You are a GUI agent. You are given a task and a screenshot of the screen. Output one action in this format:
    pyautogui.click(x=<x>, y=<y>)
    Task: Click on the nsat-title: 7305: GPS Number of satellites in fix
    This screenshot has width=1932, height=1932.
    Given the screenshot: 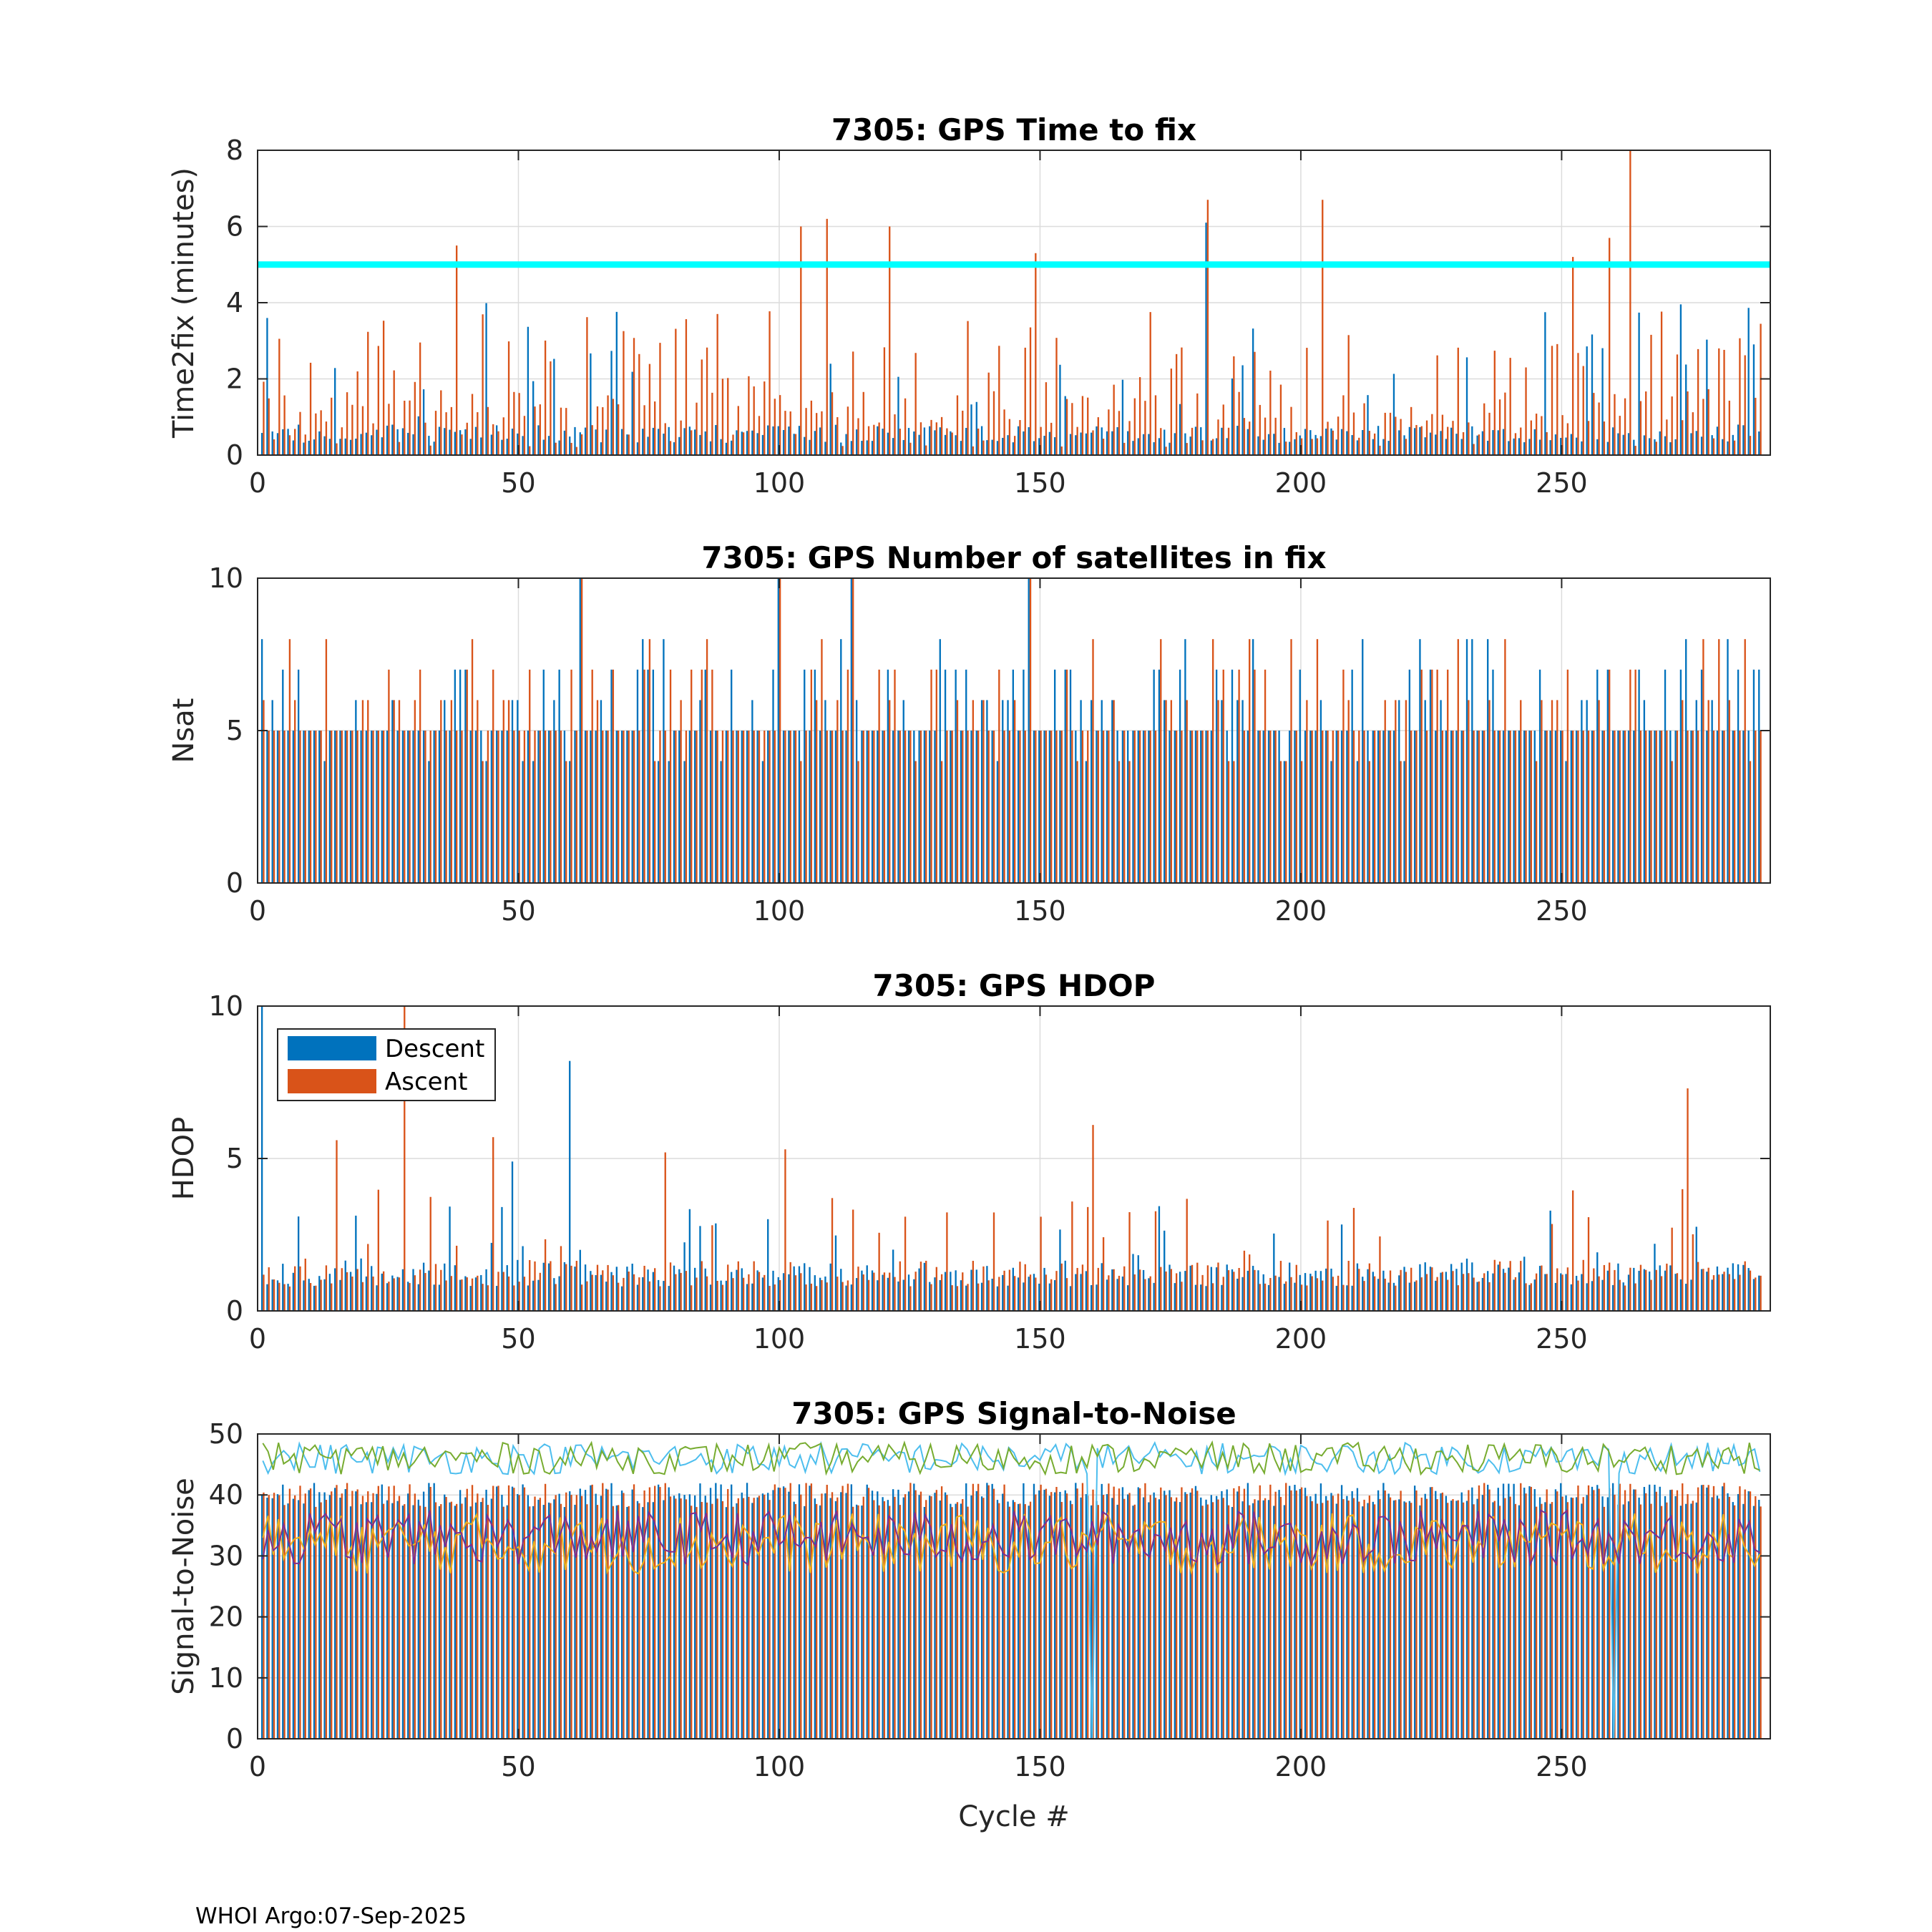 What is the action you would take?
    pyautogui.click(x=1013, y=557)
    